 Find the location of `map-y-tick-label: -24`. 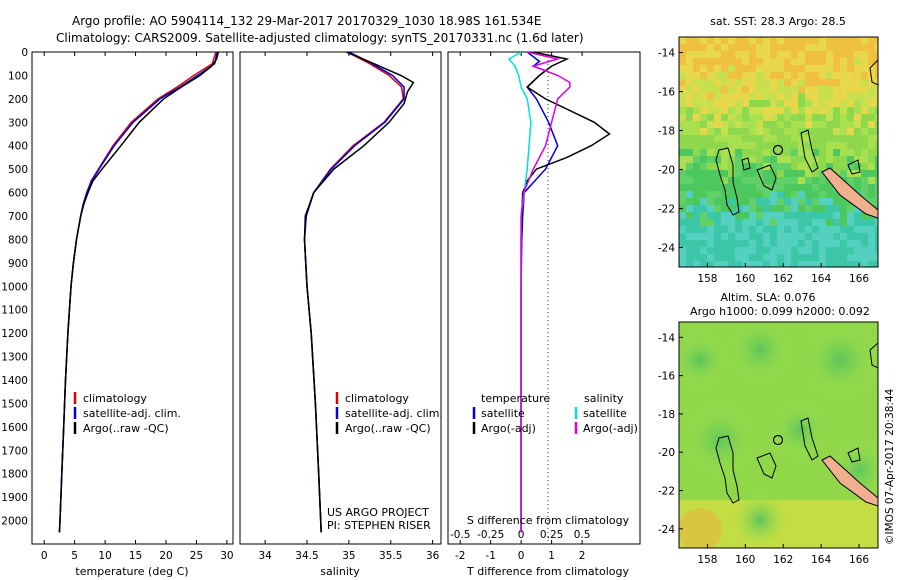

map-y-tick-label: -24 is located at coordinates (666, 530).